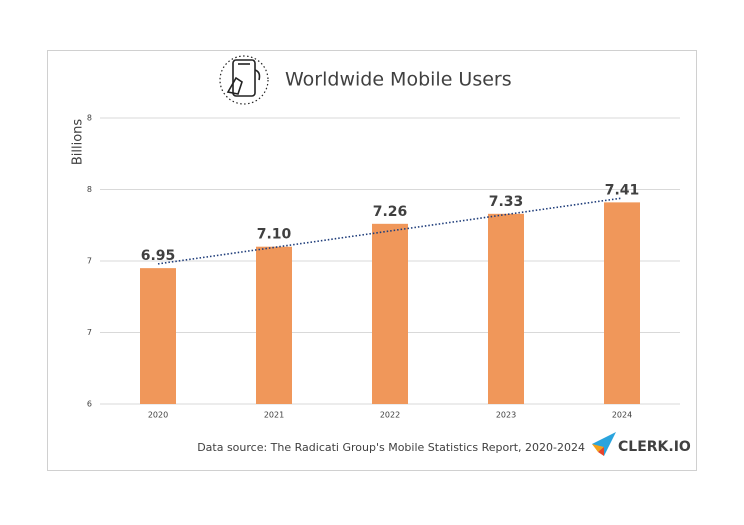 The width and height of the screenshot is (744, 525). Describe the element at coordinates (390, 212) in the screenshot. I see `value-label: 7.26` at that location.